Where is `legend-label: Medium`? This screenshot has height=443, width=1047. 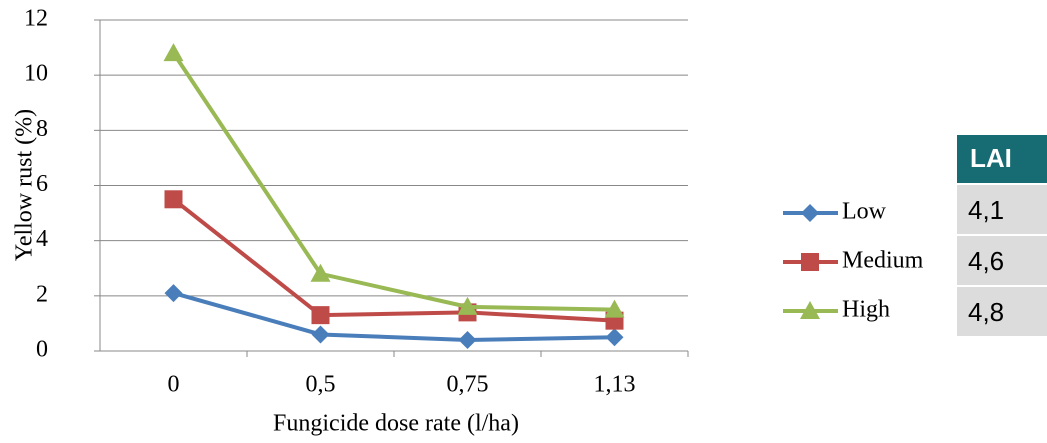 legend-label: Medium is located at coordinates (883, 261).